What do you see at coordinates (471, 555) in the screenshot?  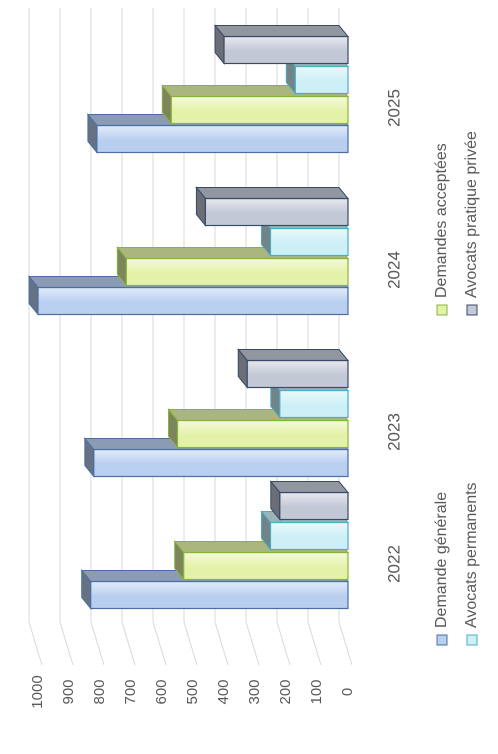 I see `legend-label: Avocats permanents` at bounding box center [471, 555].